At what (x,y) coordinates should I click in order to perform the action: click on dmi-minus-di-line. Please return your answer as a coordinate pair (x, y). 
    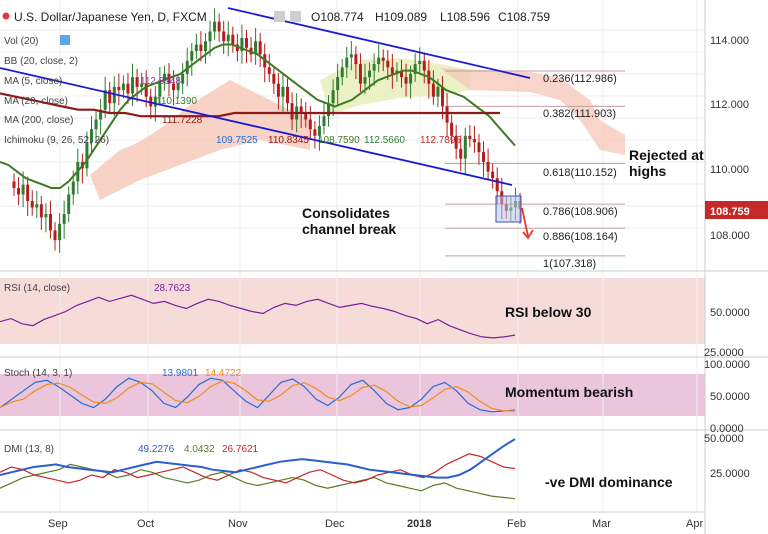
    Looking at the image, I should click on (258, 468).